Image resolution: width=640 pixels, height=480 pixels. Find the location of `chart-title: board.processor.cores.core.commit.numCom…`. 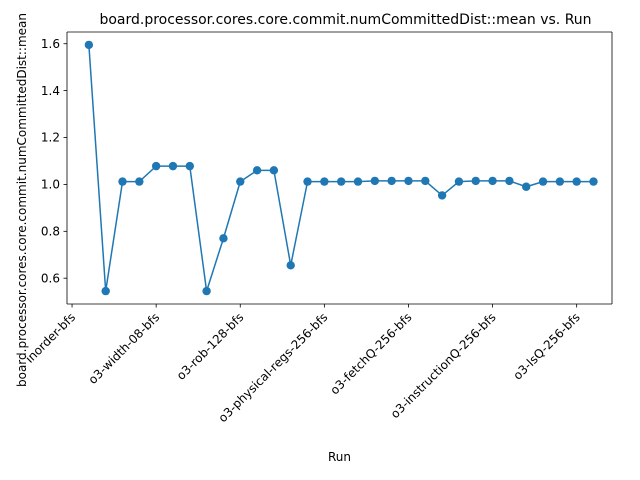

chart-title: board.processor.cores.core.commit.numCom… is located at coordinates (345, 20).